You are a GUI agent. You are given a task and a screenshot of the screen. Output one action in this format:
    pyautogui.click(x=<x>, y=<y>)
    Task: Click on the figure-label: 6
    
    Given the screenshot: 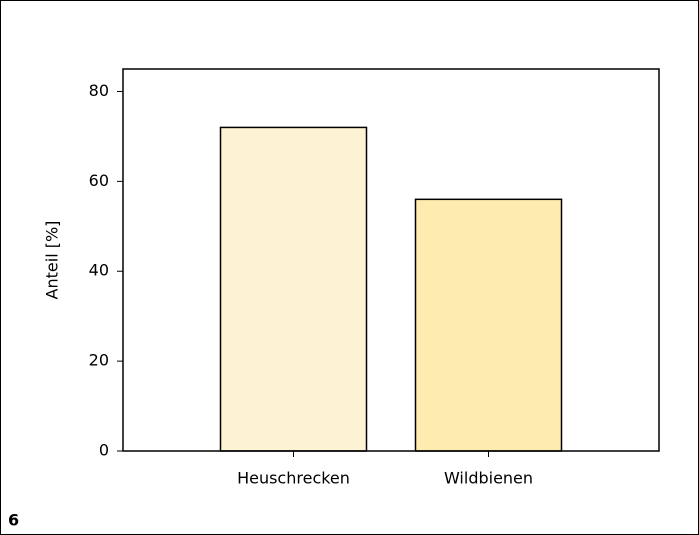 What is the action you would take?
    pyautogui.click(x=13, y=520)
    